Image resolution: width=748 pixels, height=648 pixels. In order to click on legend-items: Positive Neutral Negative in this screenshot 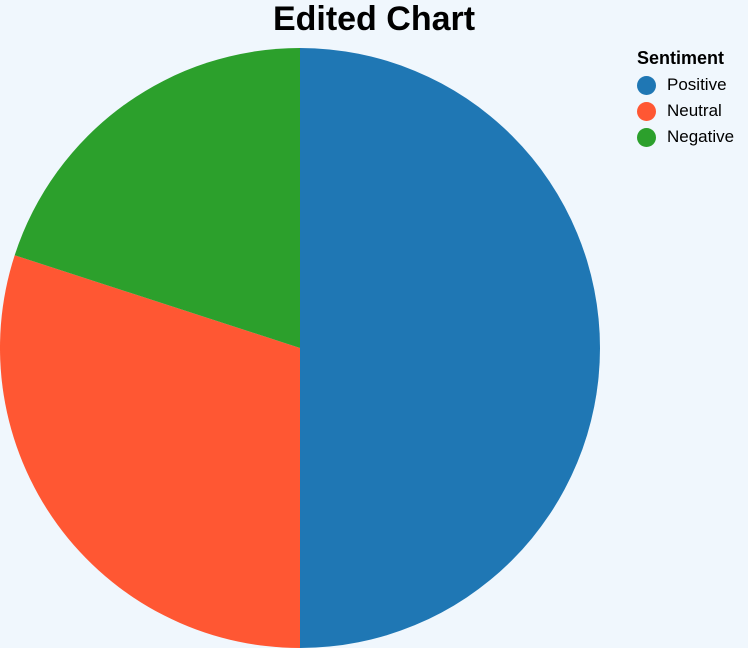, I will do `click(685, 111)`.